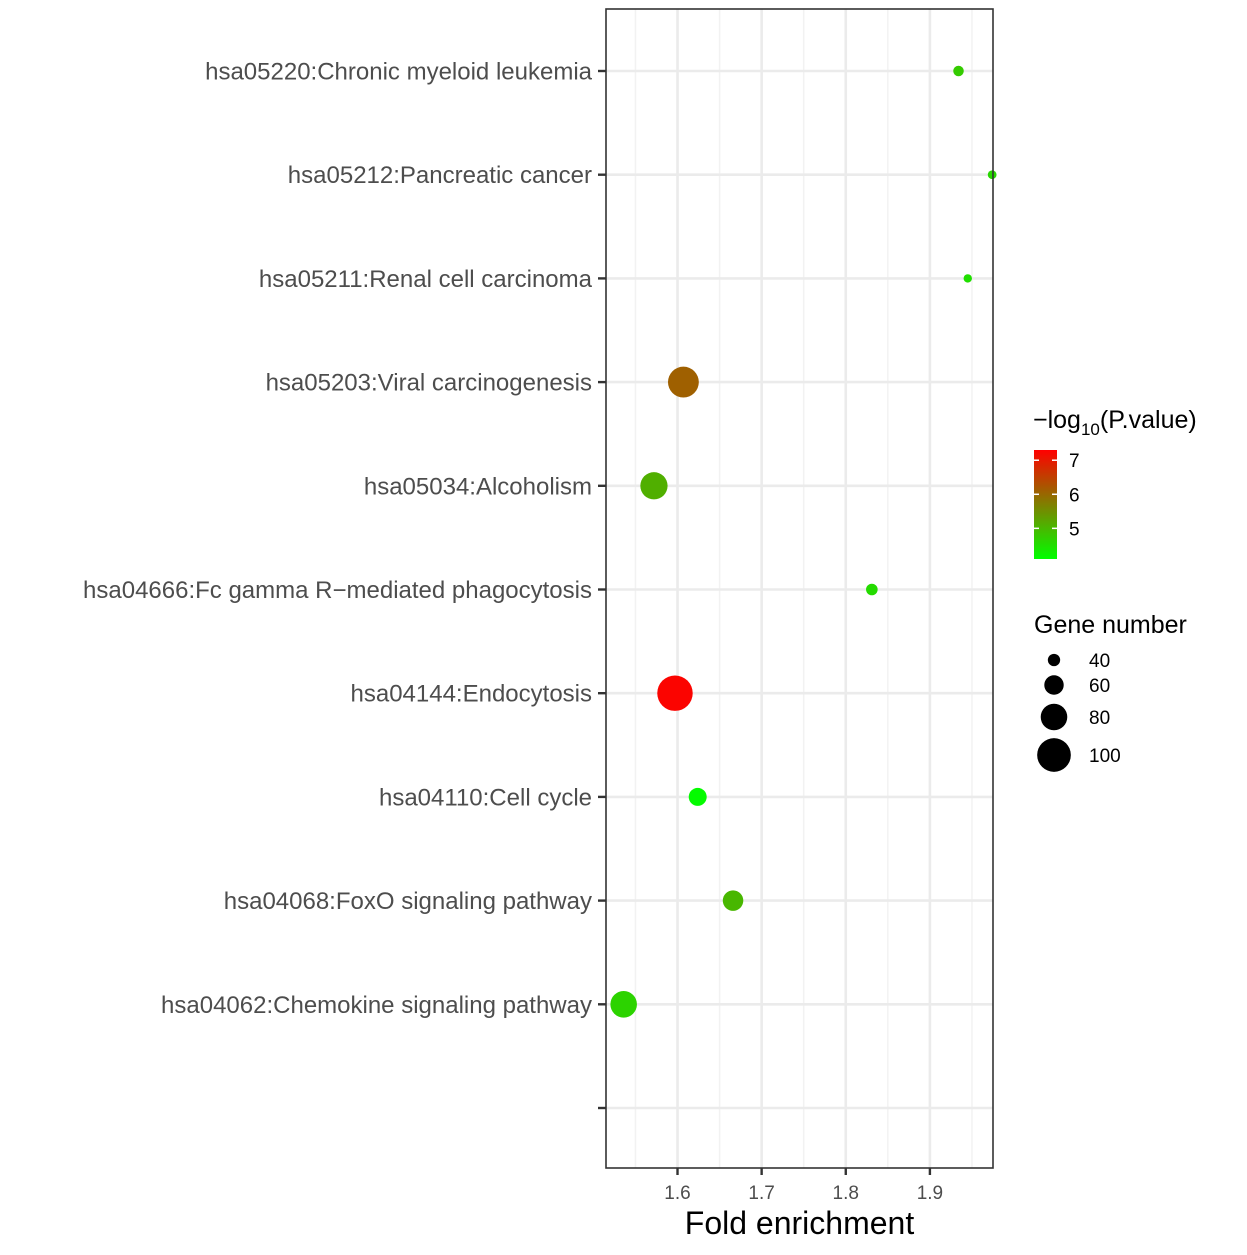  Describe the element at coordinates (1105, 756) in the screenshot. I see `size-legend-label: 100` at that location.